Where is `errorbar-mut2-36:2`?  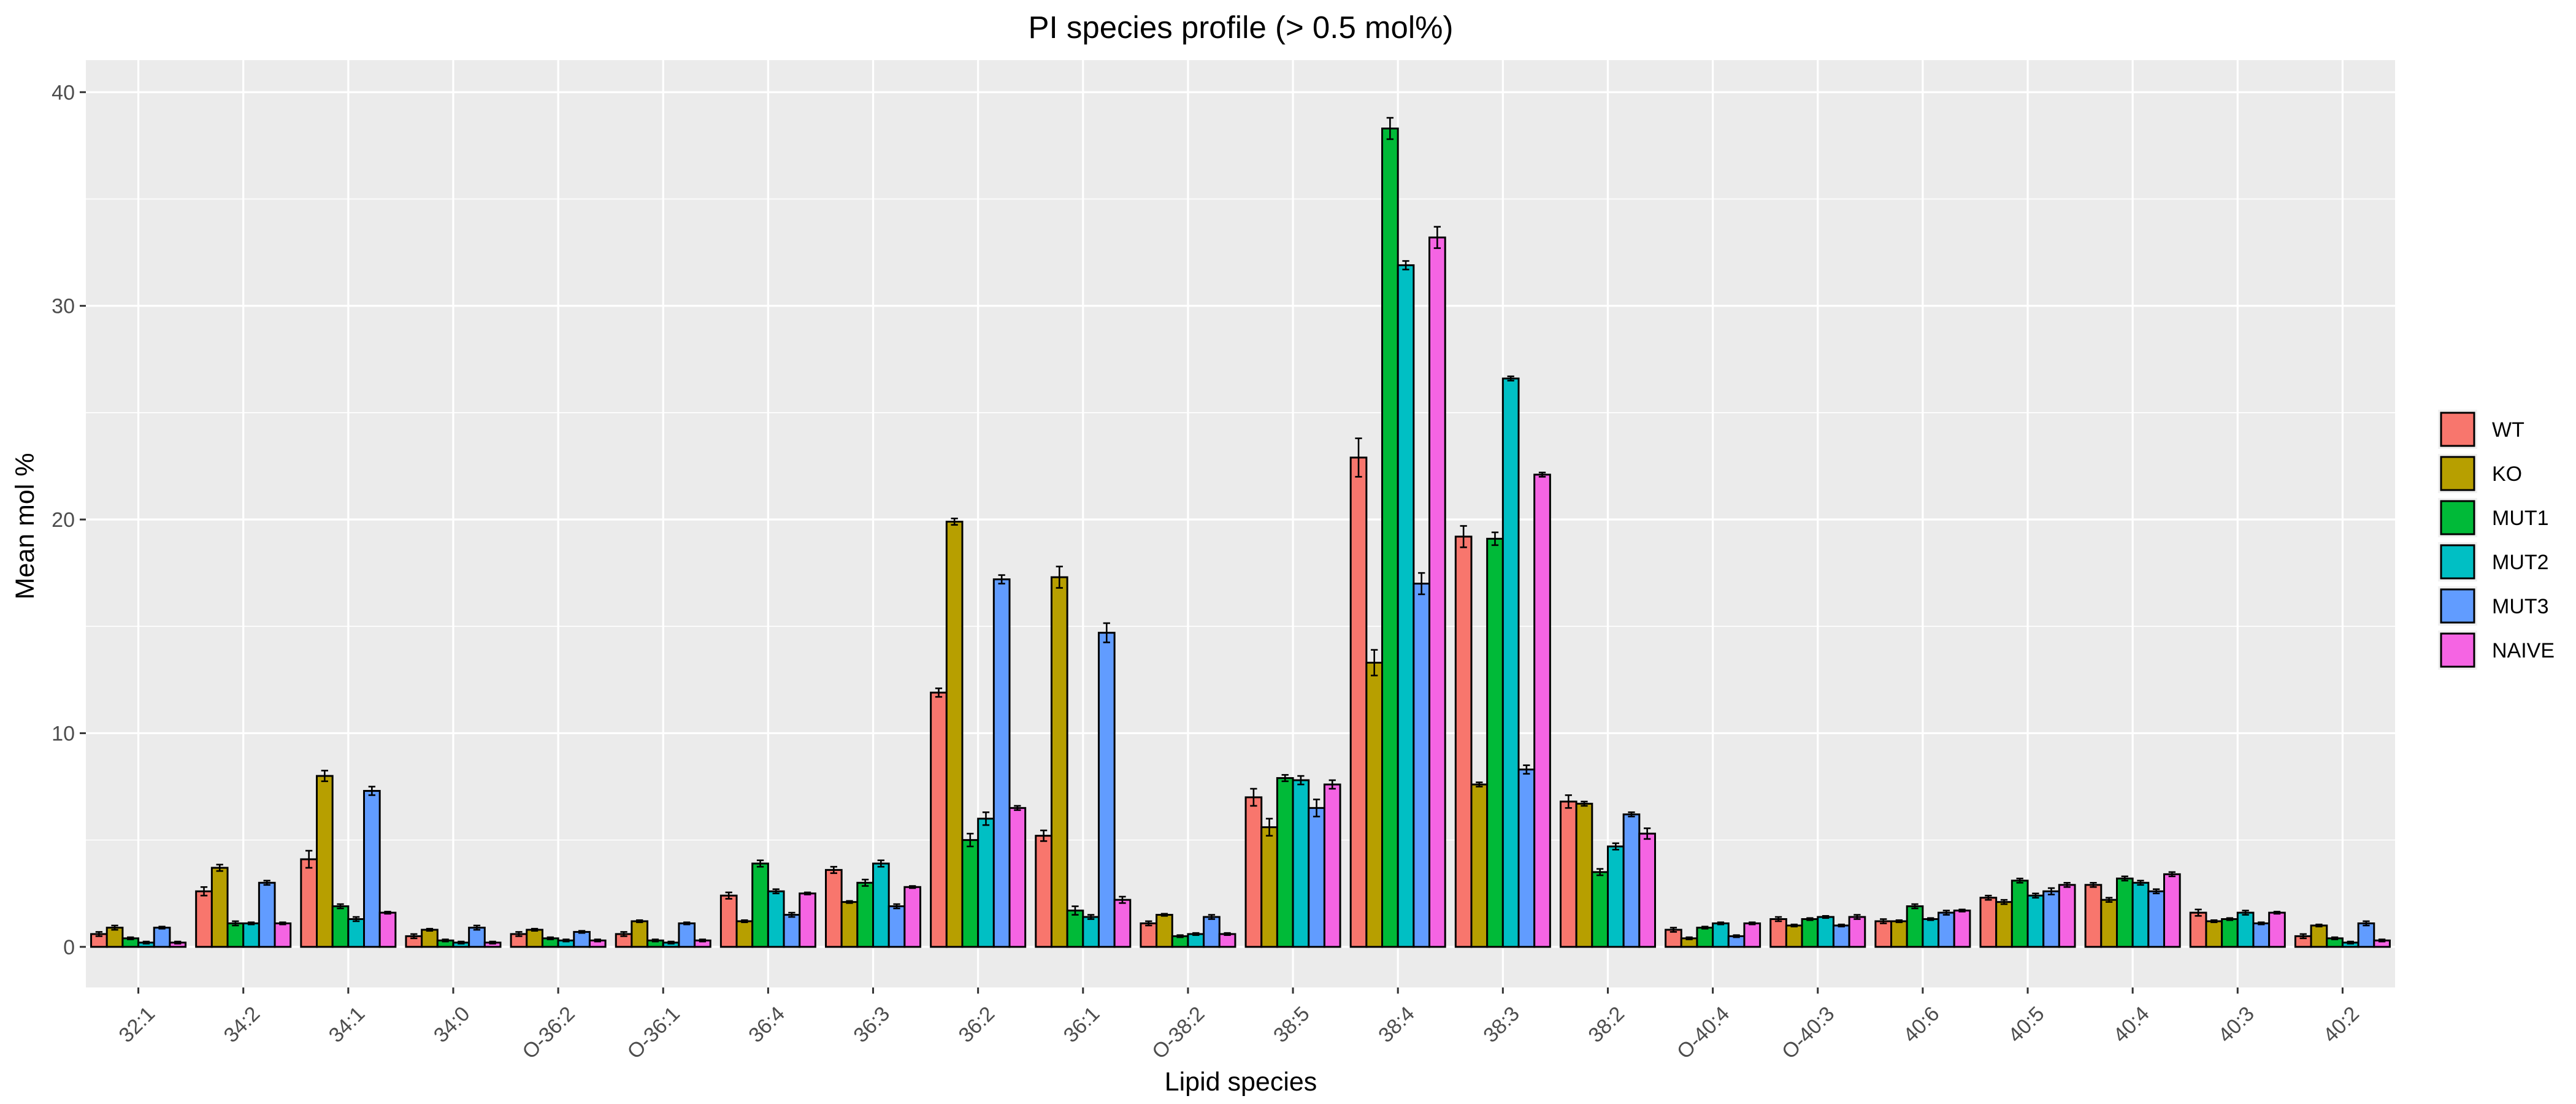 errorbar-mut2-36:2 is located at coordinates (986, 818).